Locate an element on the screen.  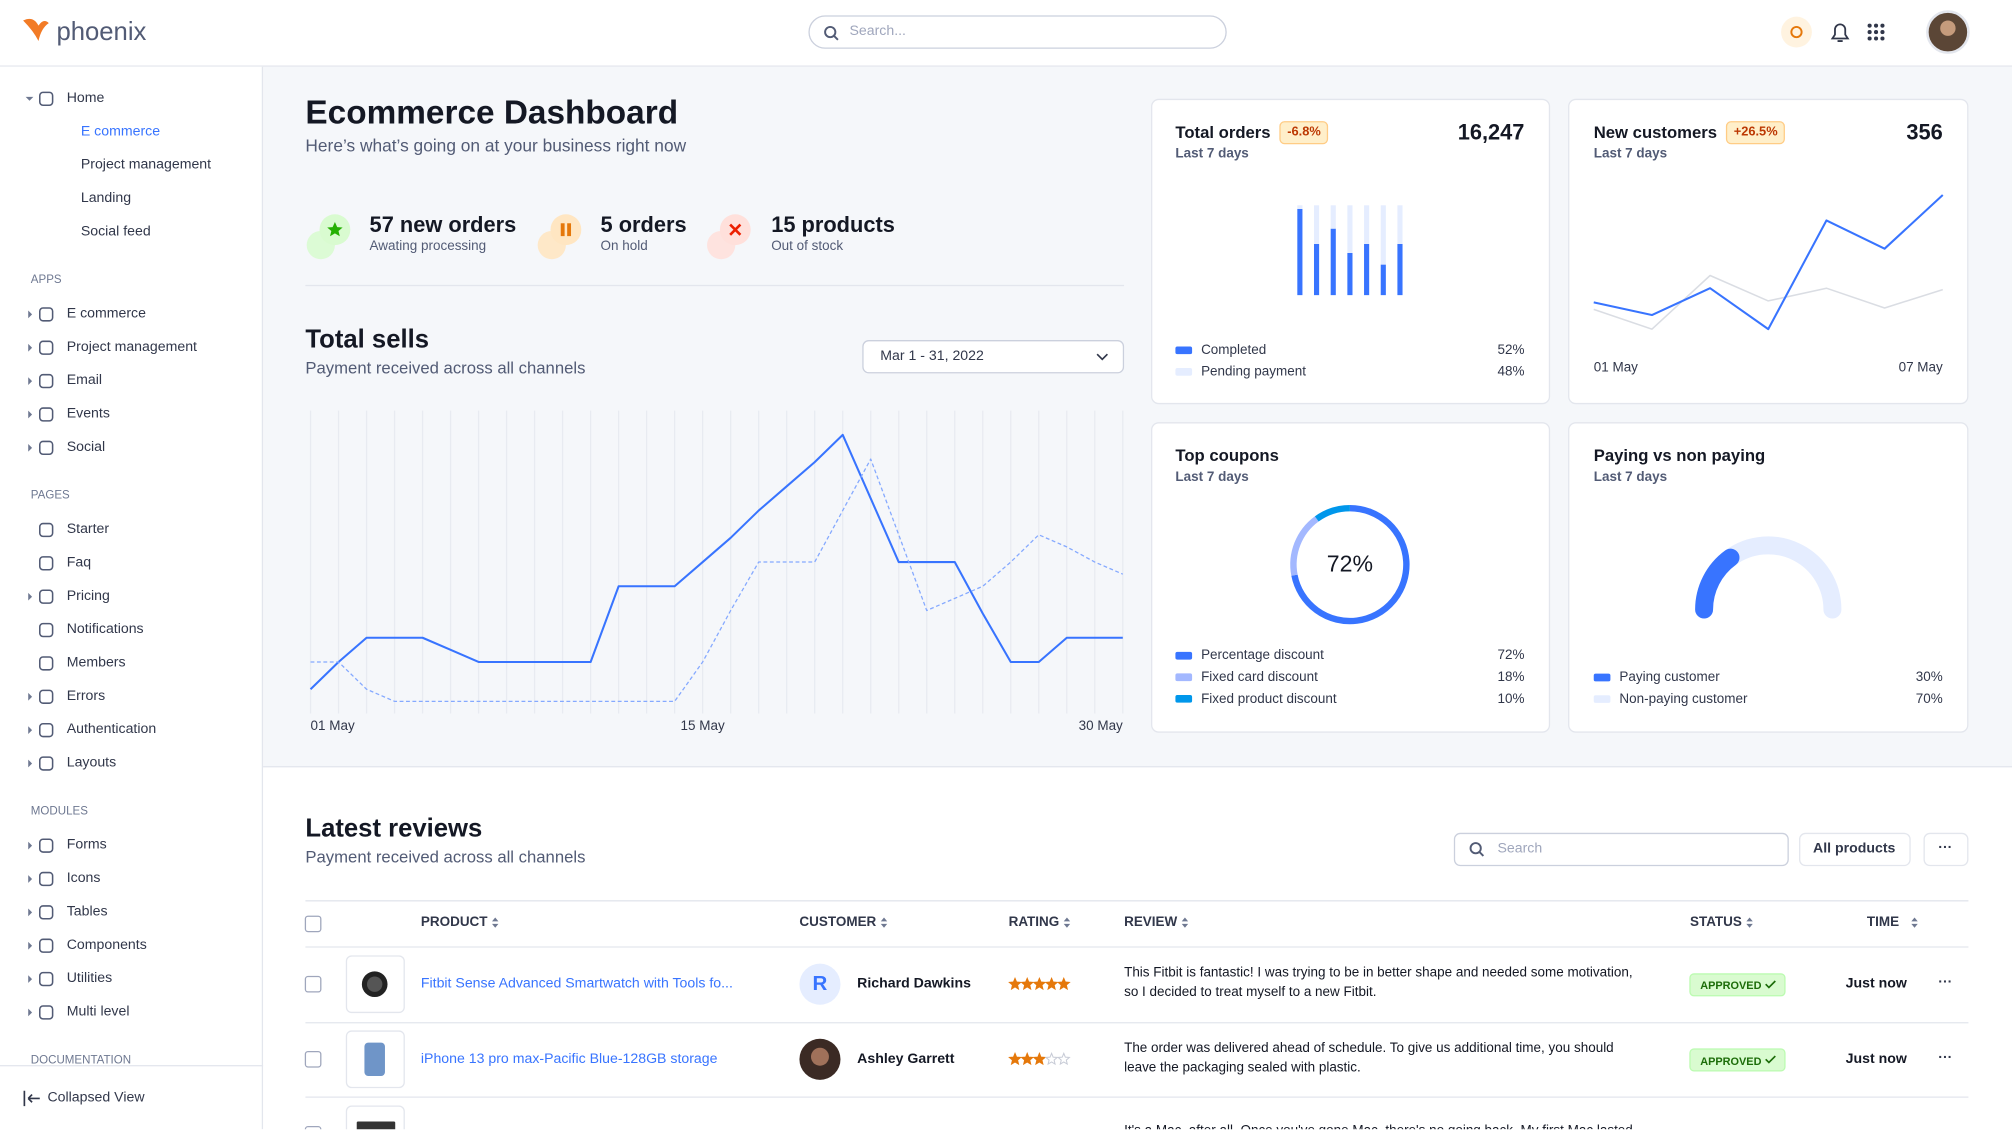
nav-item: Forms is located at coordinates (86, 845).